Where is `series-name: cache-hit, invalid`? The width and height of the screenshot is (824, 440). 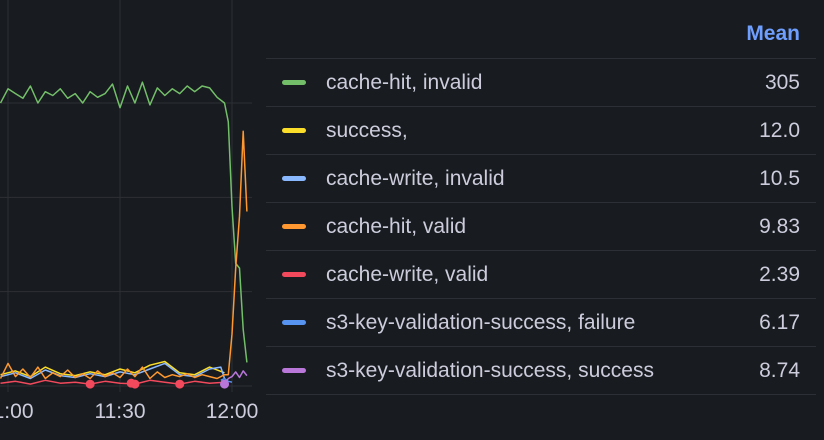 series-name: cache-hit, invalid is located at coordinates (404, 82).